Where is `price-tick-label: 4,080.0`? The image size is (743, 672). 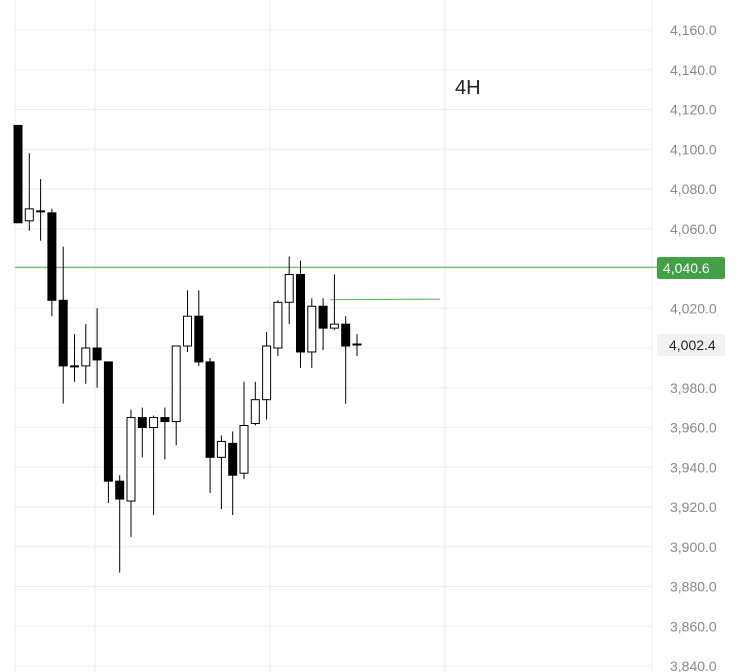 price-tick-label: 4,080.0 is located at coordinates (693, 189).